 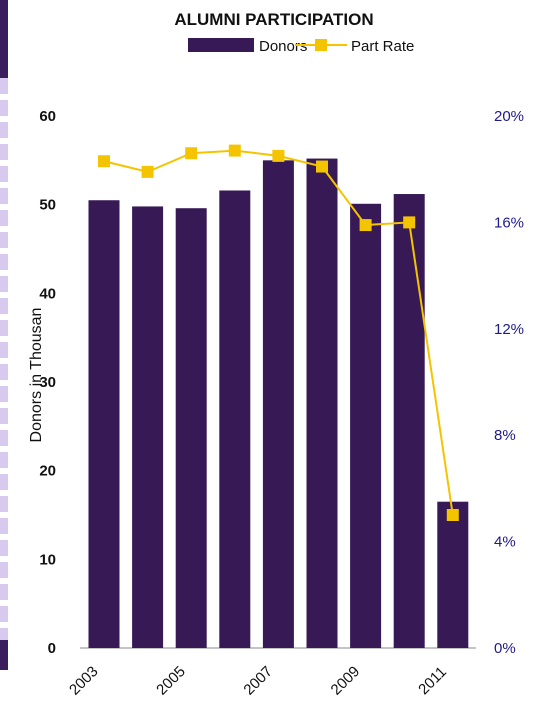 I want to click on chart-title: ALUMNI PARTICIPATION, so click(x=273, y=19).